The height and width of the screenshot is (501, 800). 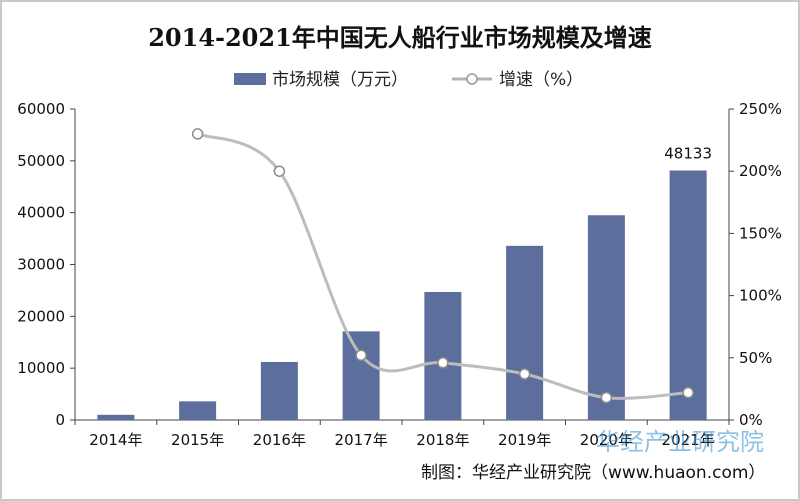 What do you see at coordinates (41, 265) in the screenshot?
I see `left-axis-tick-label: 30000` at bounding box center [41, 265].